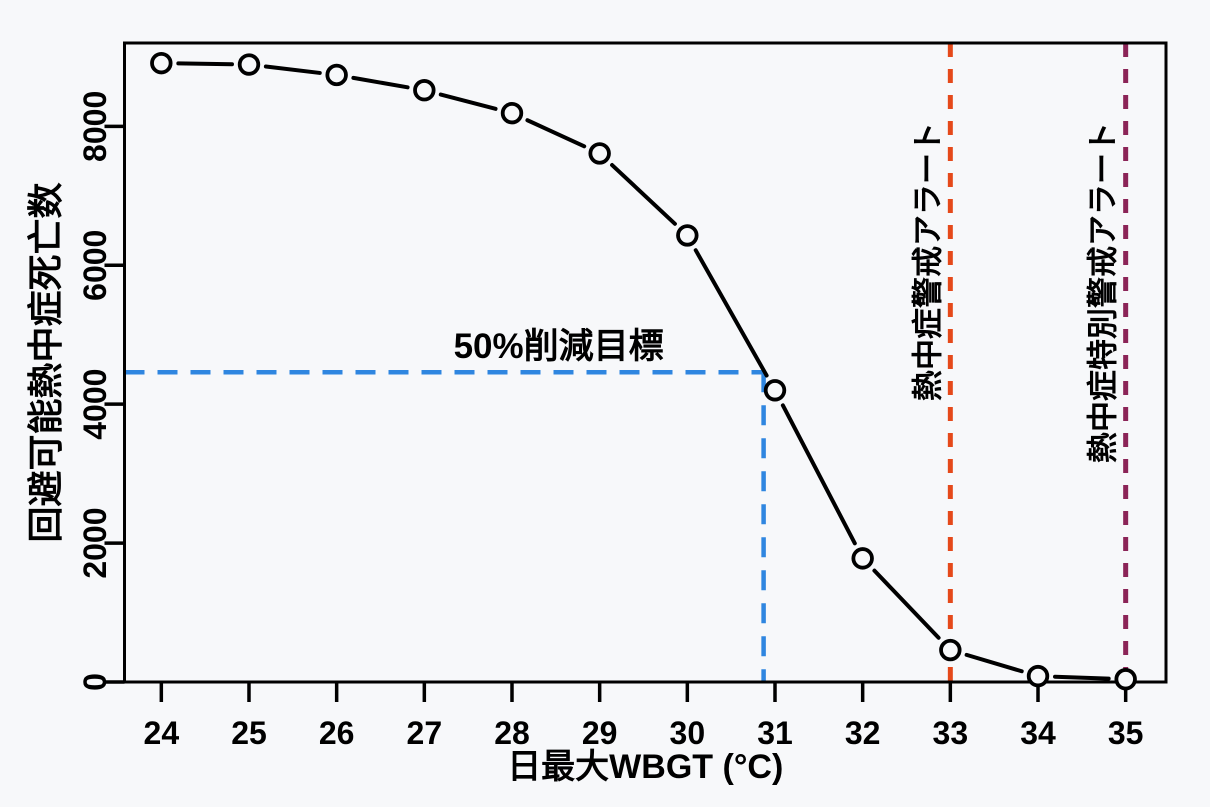  Describe the element at coordinates (559, 346) in the screenshot. I see `reduction-target-label: 50%削減目標` at that location.